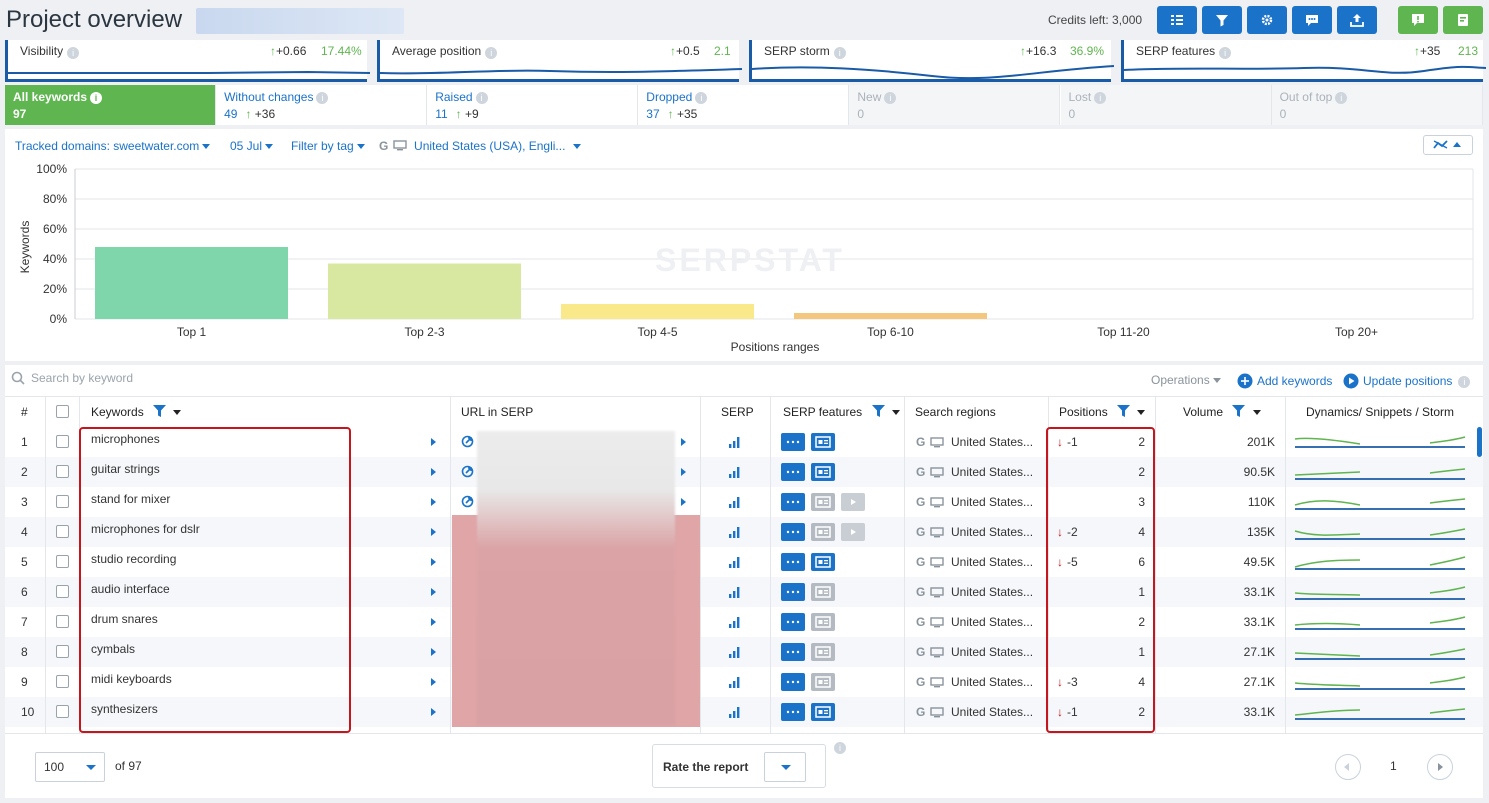  Describe the element at coordinates (841, 412) in the screenshot. I see `col-serp-features: SERP features` at that location.